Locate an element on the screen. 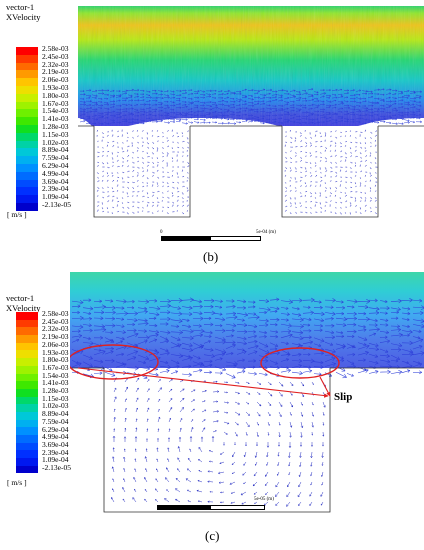 The image size is (424, 550). colorbar-segment is located at coordinates (27, 462).